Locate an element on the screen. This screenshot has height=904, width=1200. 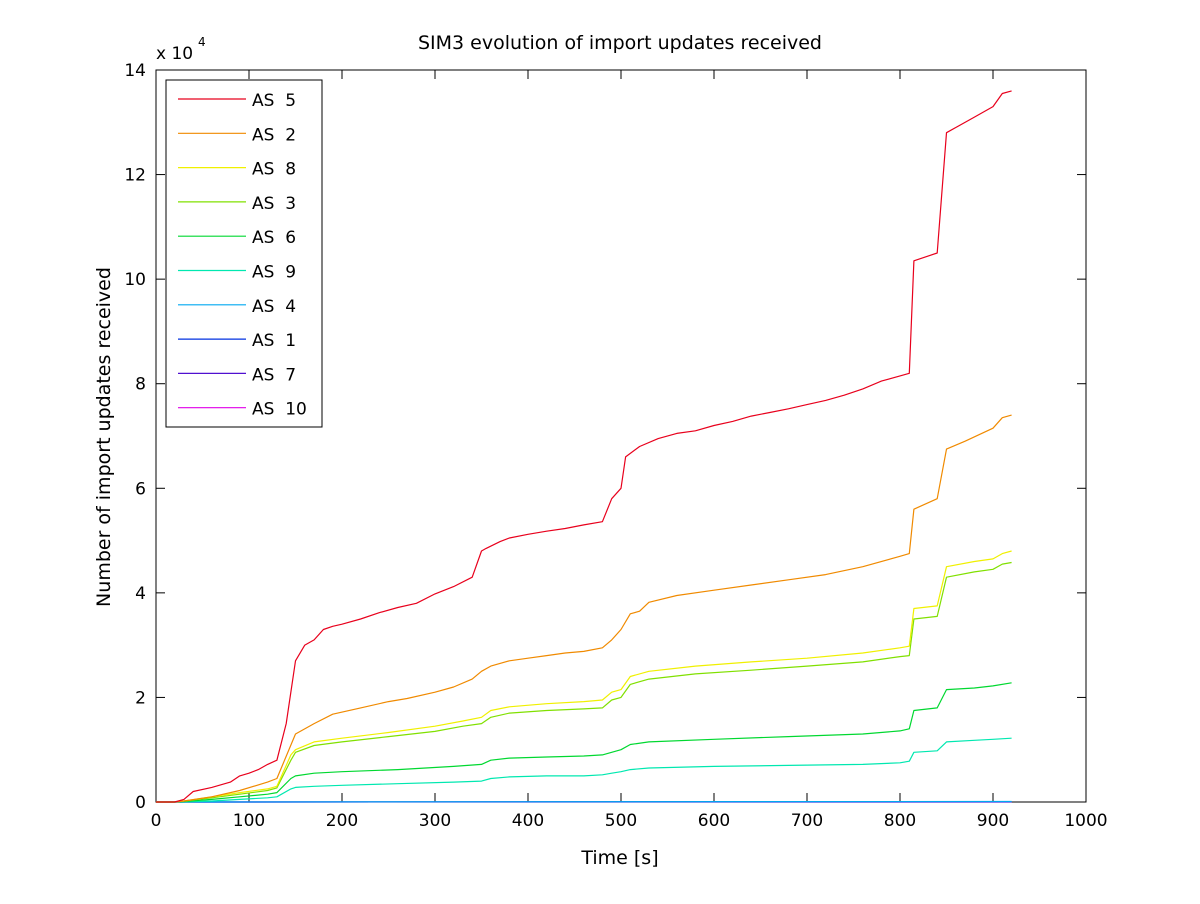
y-tick-label: 10 is located at coordinates (135, 280).